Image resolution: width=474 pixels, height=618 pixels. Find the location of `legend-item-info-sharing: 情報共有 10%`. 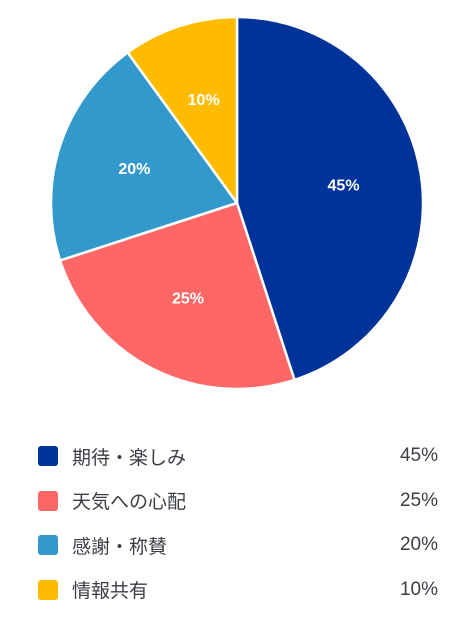

legend-item-info-sharing: 情報共有 10% is located at coordinates (238, 590).